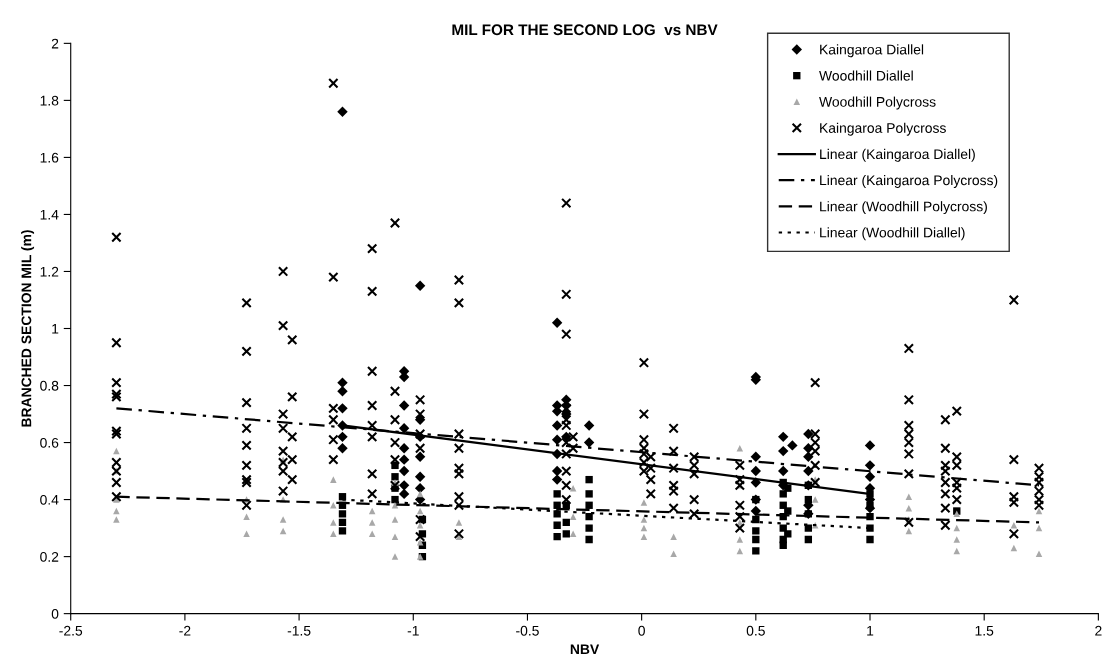 The height and width of the screenshot is (667, 1105). Describe the element at coordinates (413, 630) in the screenshot. I see `x-tick-label: -1` at that location.